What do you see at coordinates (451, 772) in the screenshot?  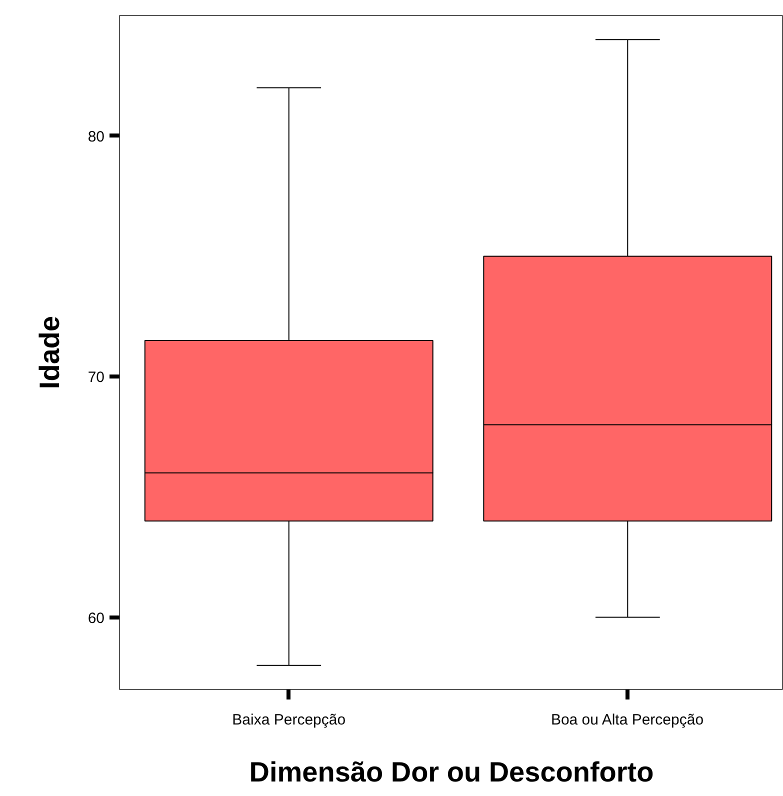 I see `x-axis-title: Dimensão Dor ou Desconforto` at bounding box center [451, 772].